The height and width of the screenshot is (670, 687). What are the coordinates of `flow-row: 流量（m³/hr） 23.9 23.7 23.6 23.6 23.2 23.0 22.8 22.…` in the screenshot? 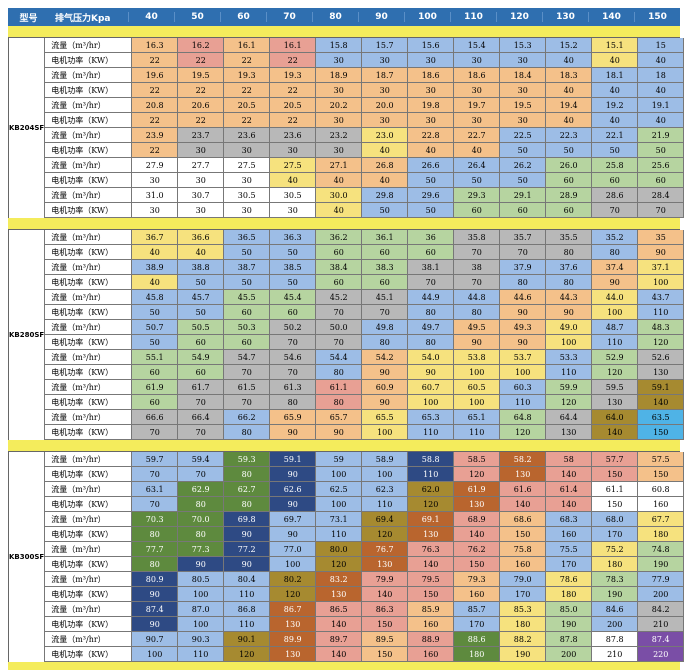 It's located at (364, 135).